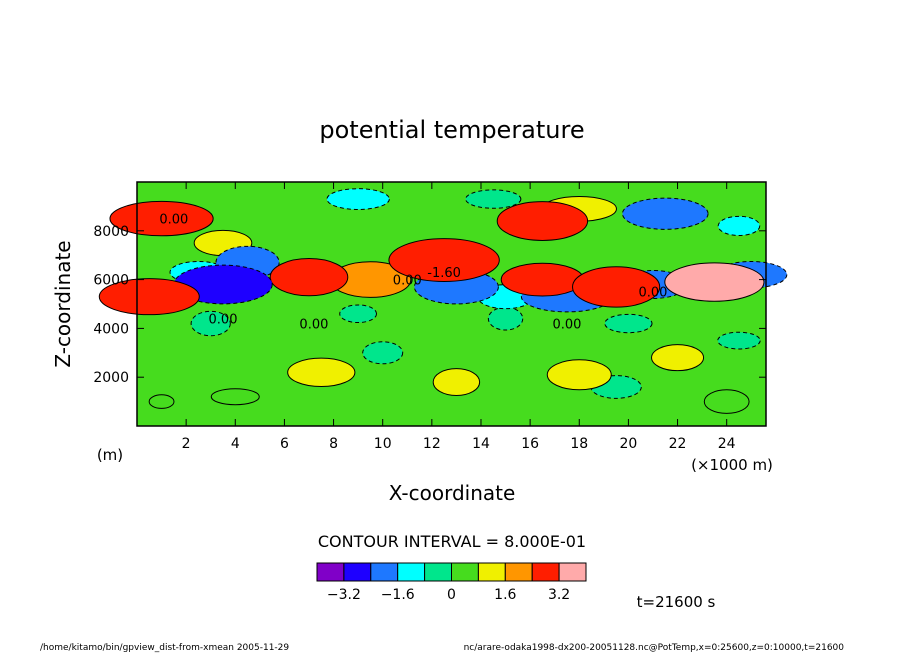  Describe the element at coordinates (111, 281) in the screenshot. I see `y-tick-label: 6000` at that location.